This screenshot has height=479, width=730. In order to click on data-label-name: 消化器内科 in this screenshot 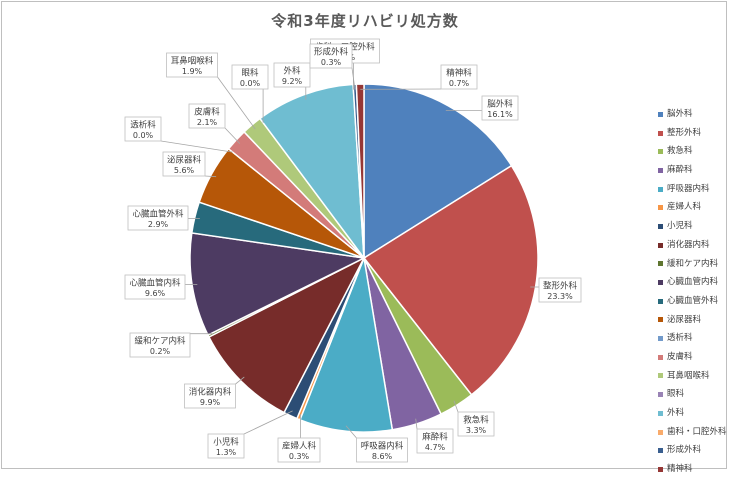, I will do `click(210, 392)`.